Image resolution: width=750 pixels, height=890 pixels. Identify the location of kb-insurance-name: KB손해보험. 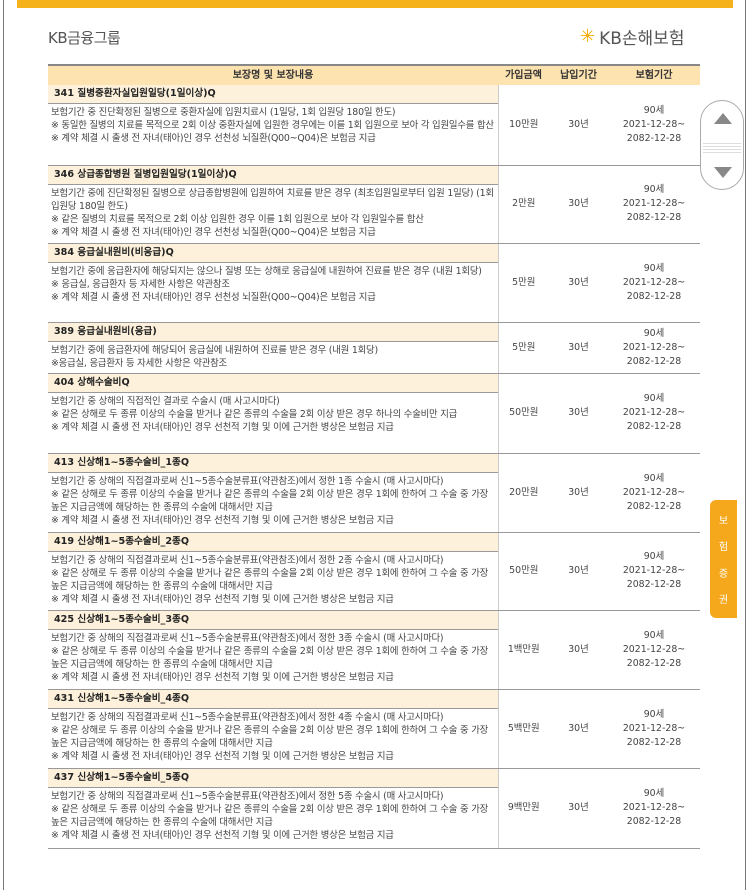
(642, 39).